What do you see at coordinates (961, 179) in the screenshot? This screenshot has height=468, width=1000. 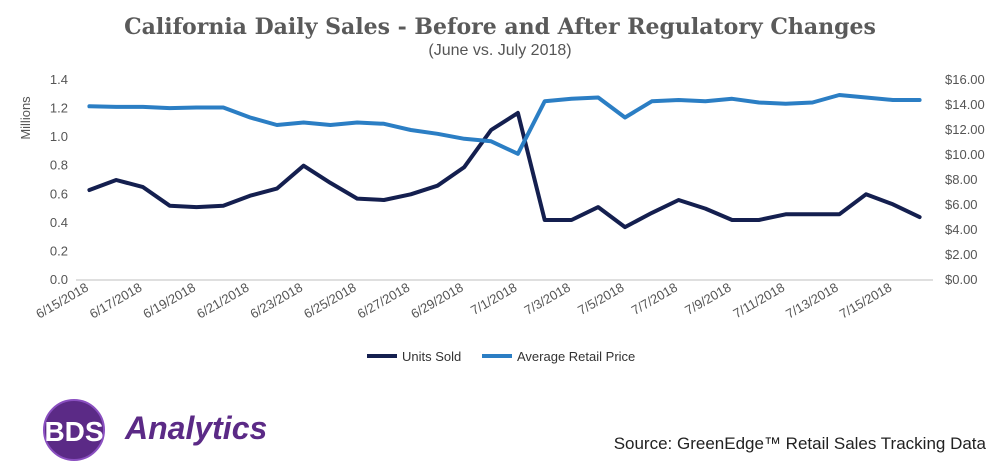 I see `y2-tick-label: $8.00` at bounding box center [961, 179].